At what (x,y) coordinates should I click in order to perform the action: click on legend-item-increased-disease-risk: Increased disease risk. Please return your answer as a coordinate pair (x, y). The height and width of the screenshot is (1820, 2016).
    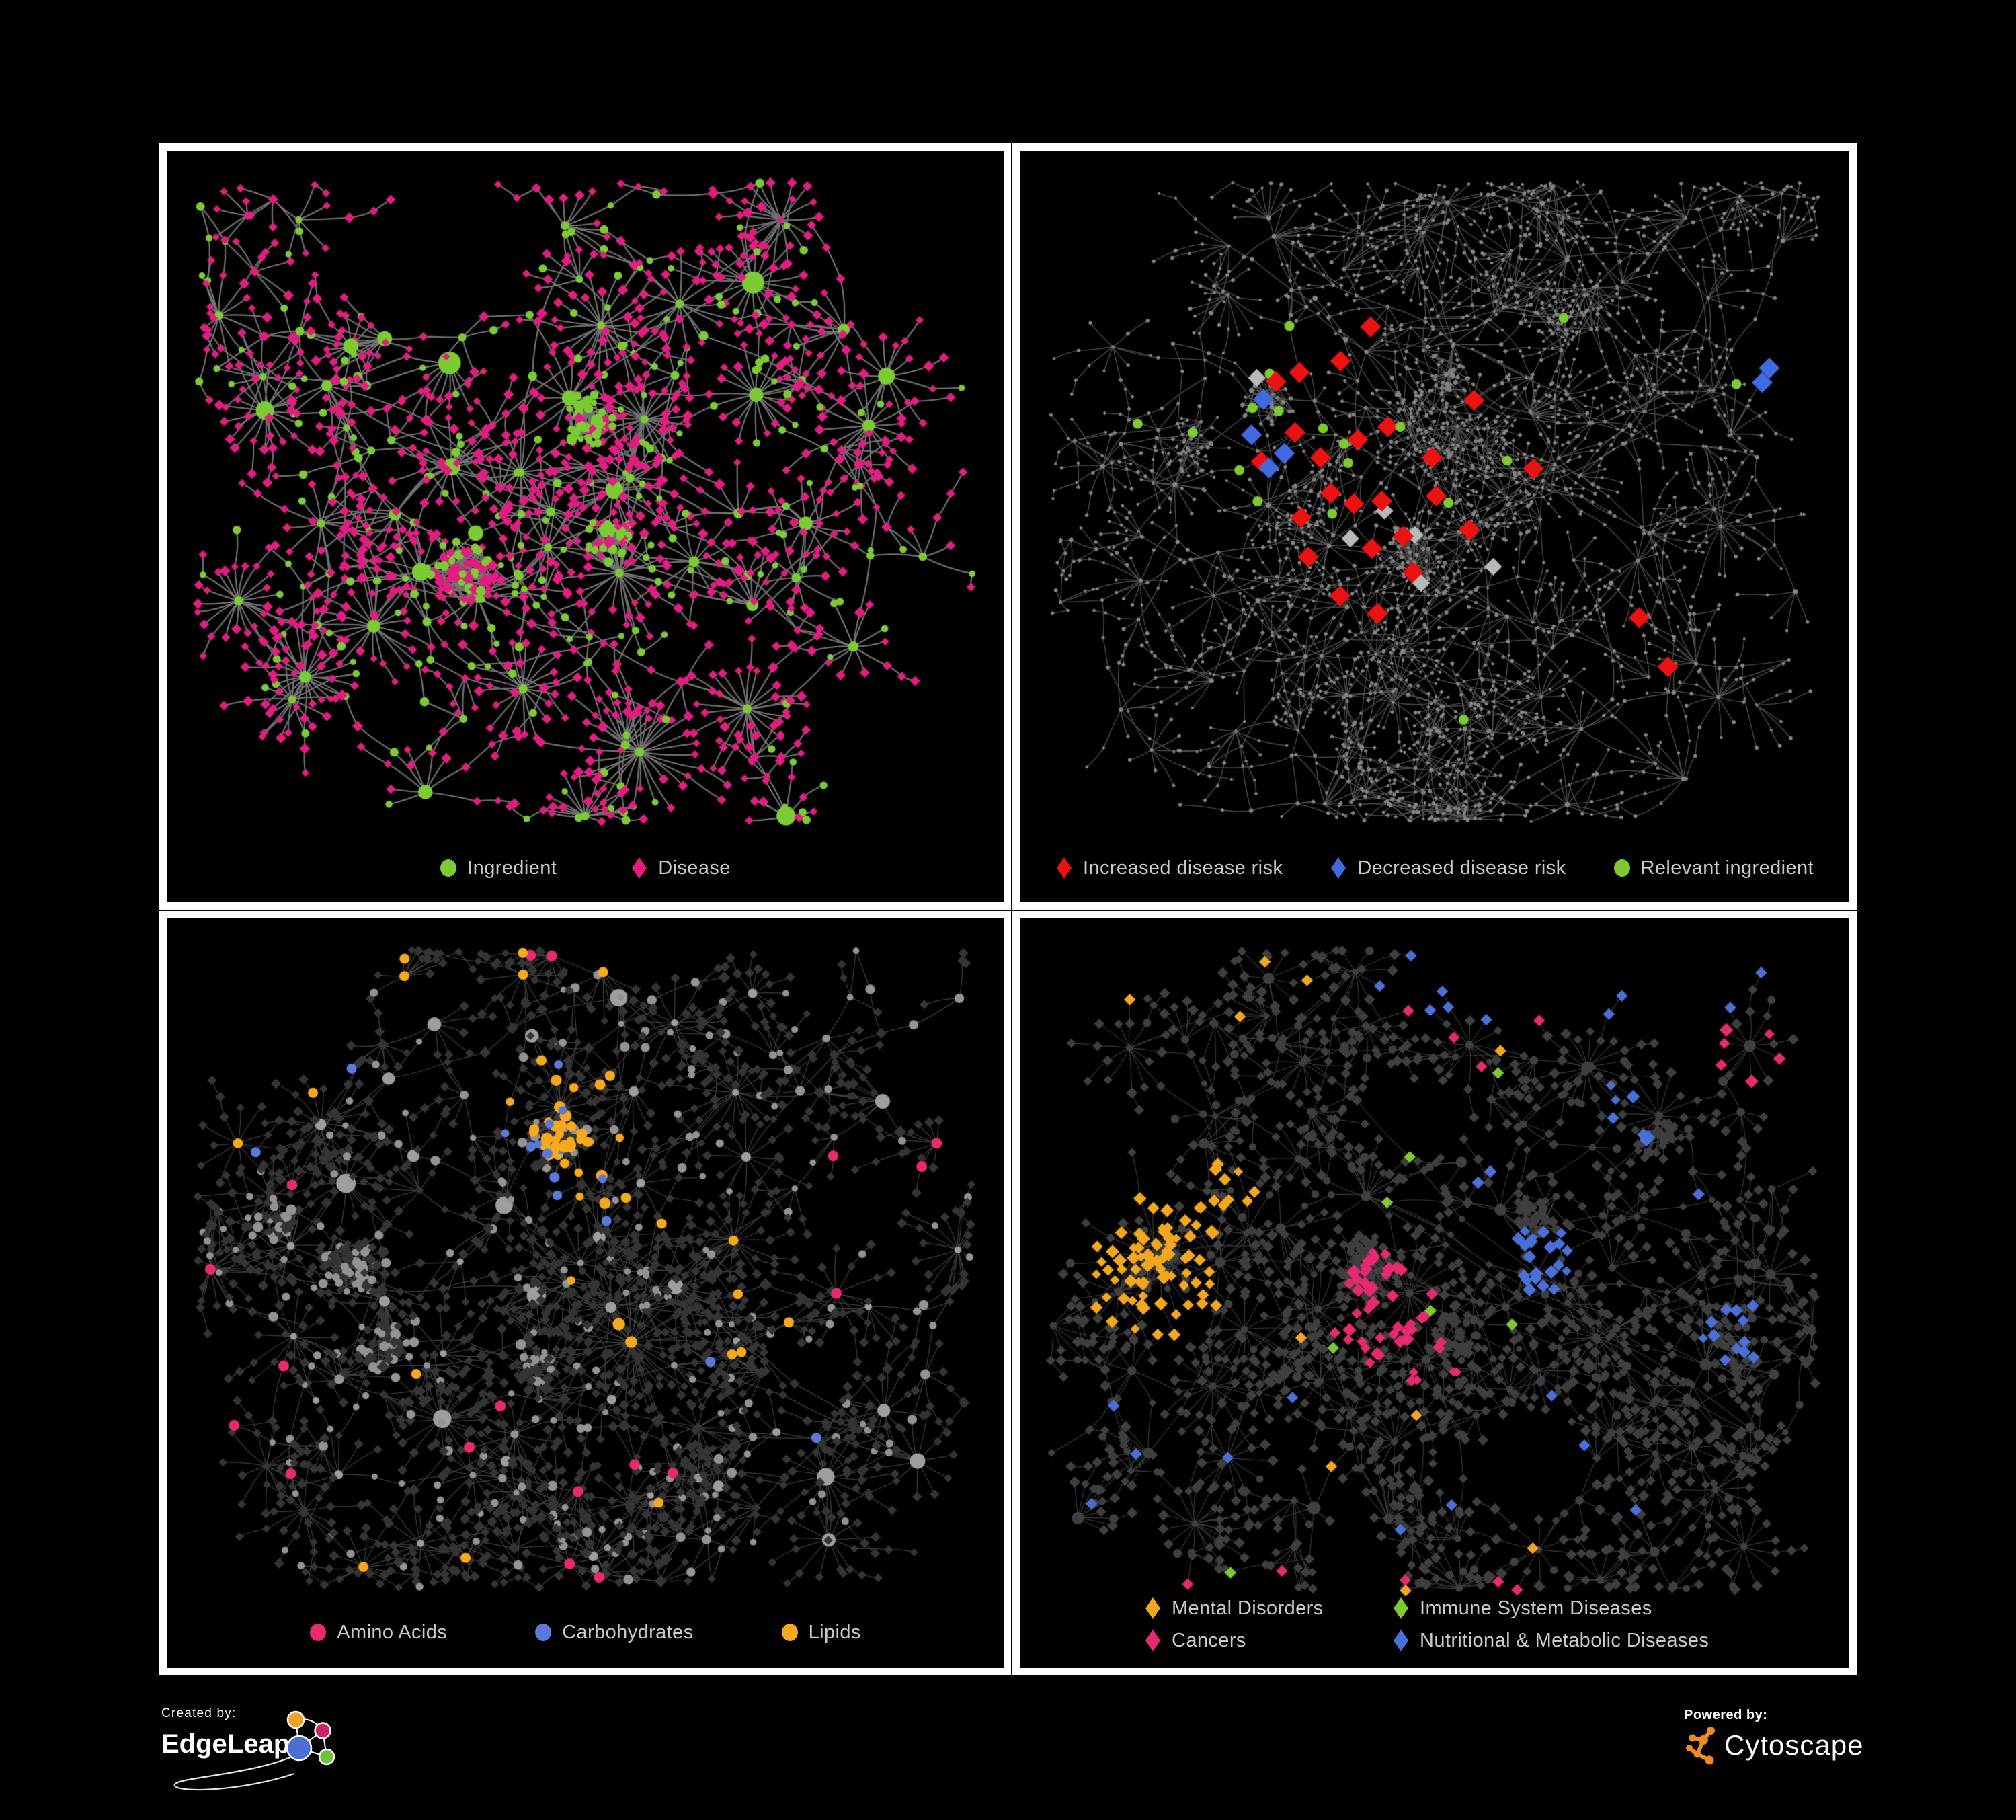
    Looking at the image, I should click on (1169, 868).